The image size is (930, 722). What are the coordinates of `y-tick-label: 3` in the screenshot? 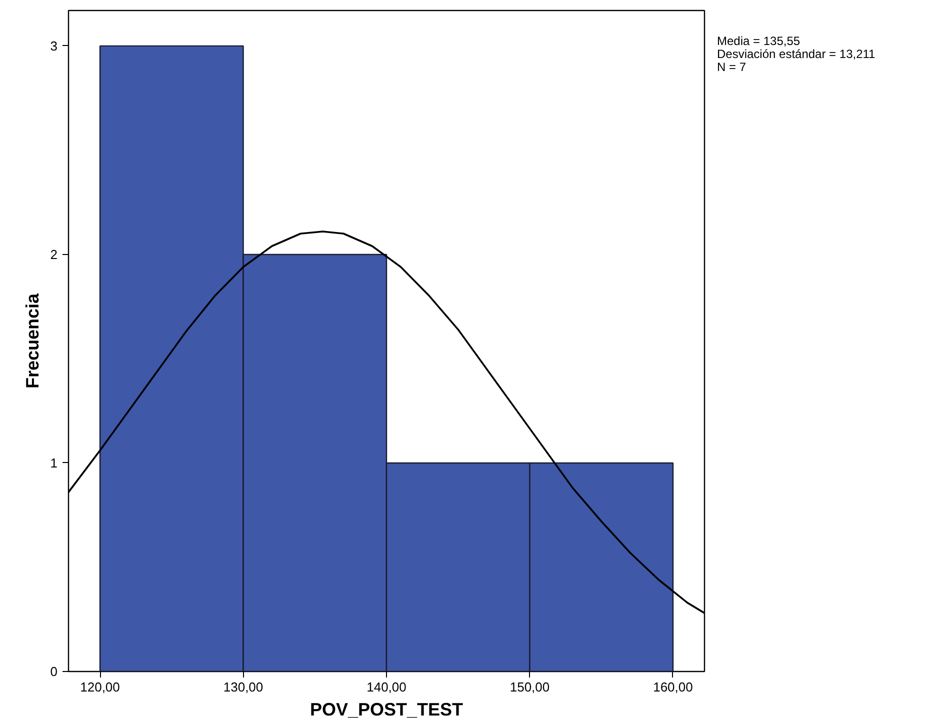 It's located at (54, 46).